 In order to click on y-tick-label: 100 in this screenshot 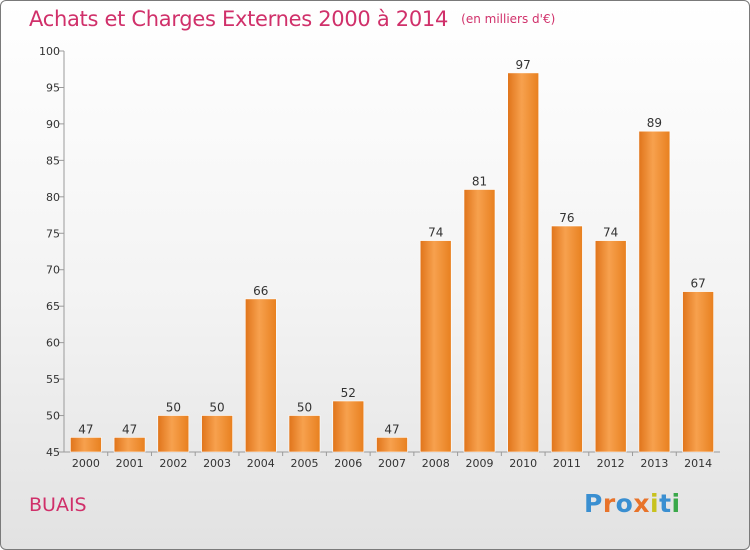, I will do `click(49, 51)`.